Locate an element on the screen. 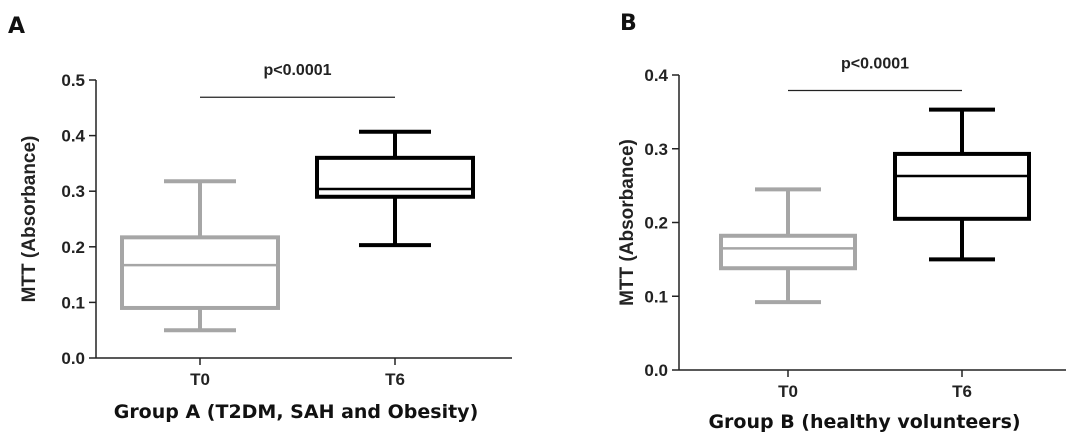  panel-letter: A is located at coordinates (16, 26).